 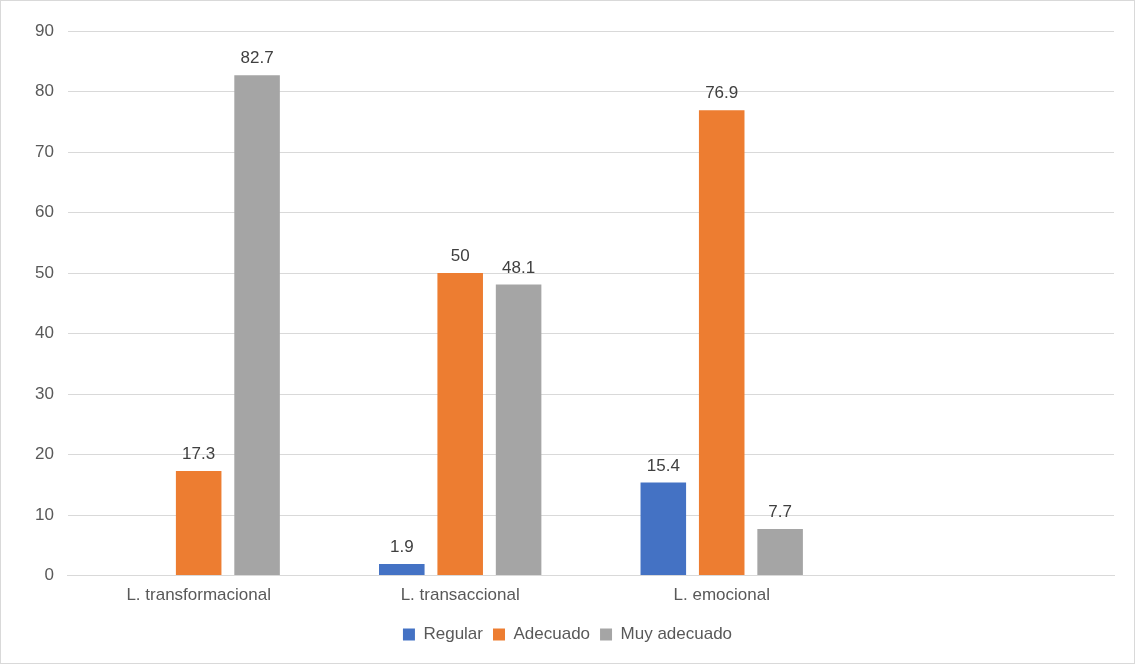 What do you see at coordinates (453, 634) in the screenshot?
I see `legend-label: Regular` at bounding box center [453, 634].